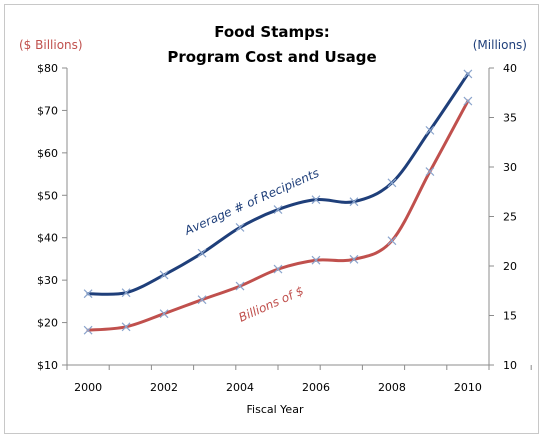 Image resolution: width=545 pixels, height=440 pixels. Describe the element at coordinates (275, 409) in the screenshot. I see `x-axis-title: Fiscal Year` at that location.